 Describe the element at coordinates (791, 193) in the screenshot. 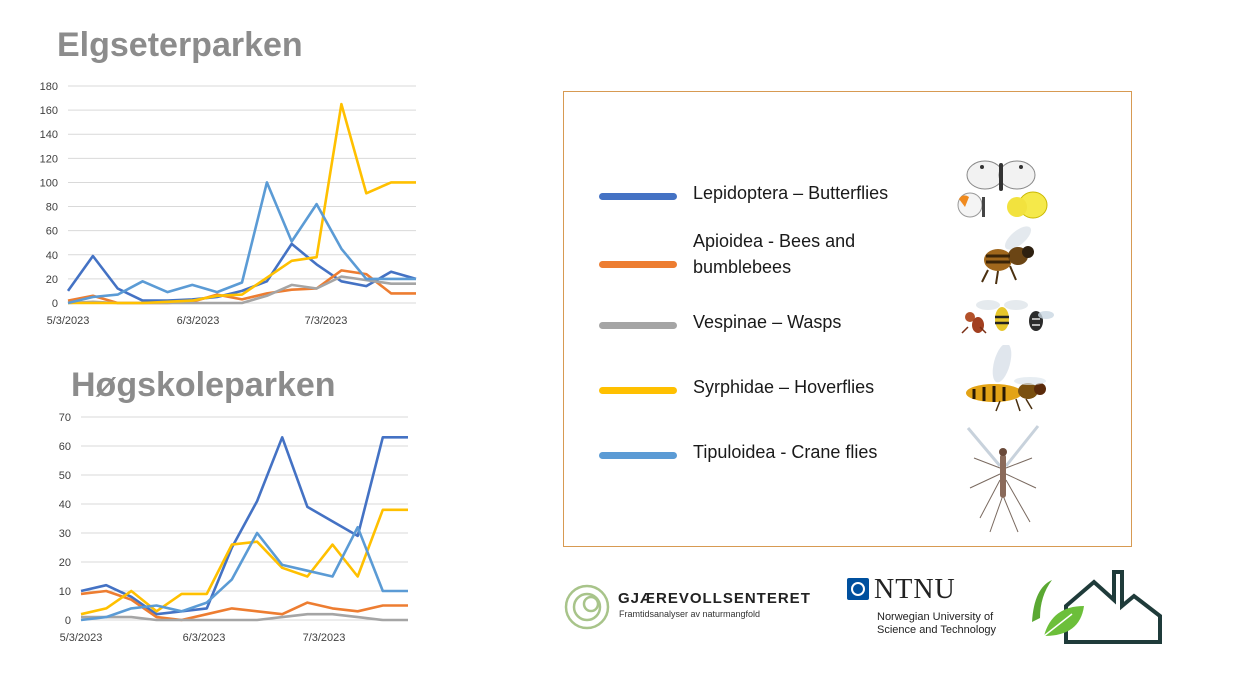

I see `legend-label: Lepidoptera – Butterflies` at that location.